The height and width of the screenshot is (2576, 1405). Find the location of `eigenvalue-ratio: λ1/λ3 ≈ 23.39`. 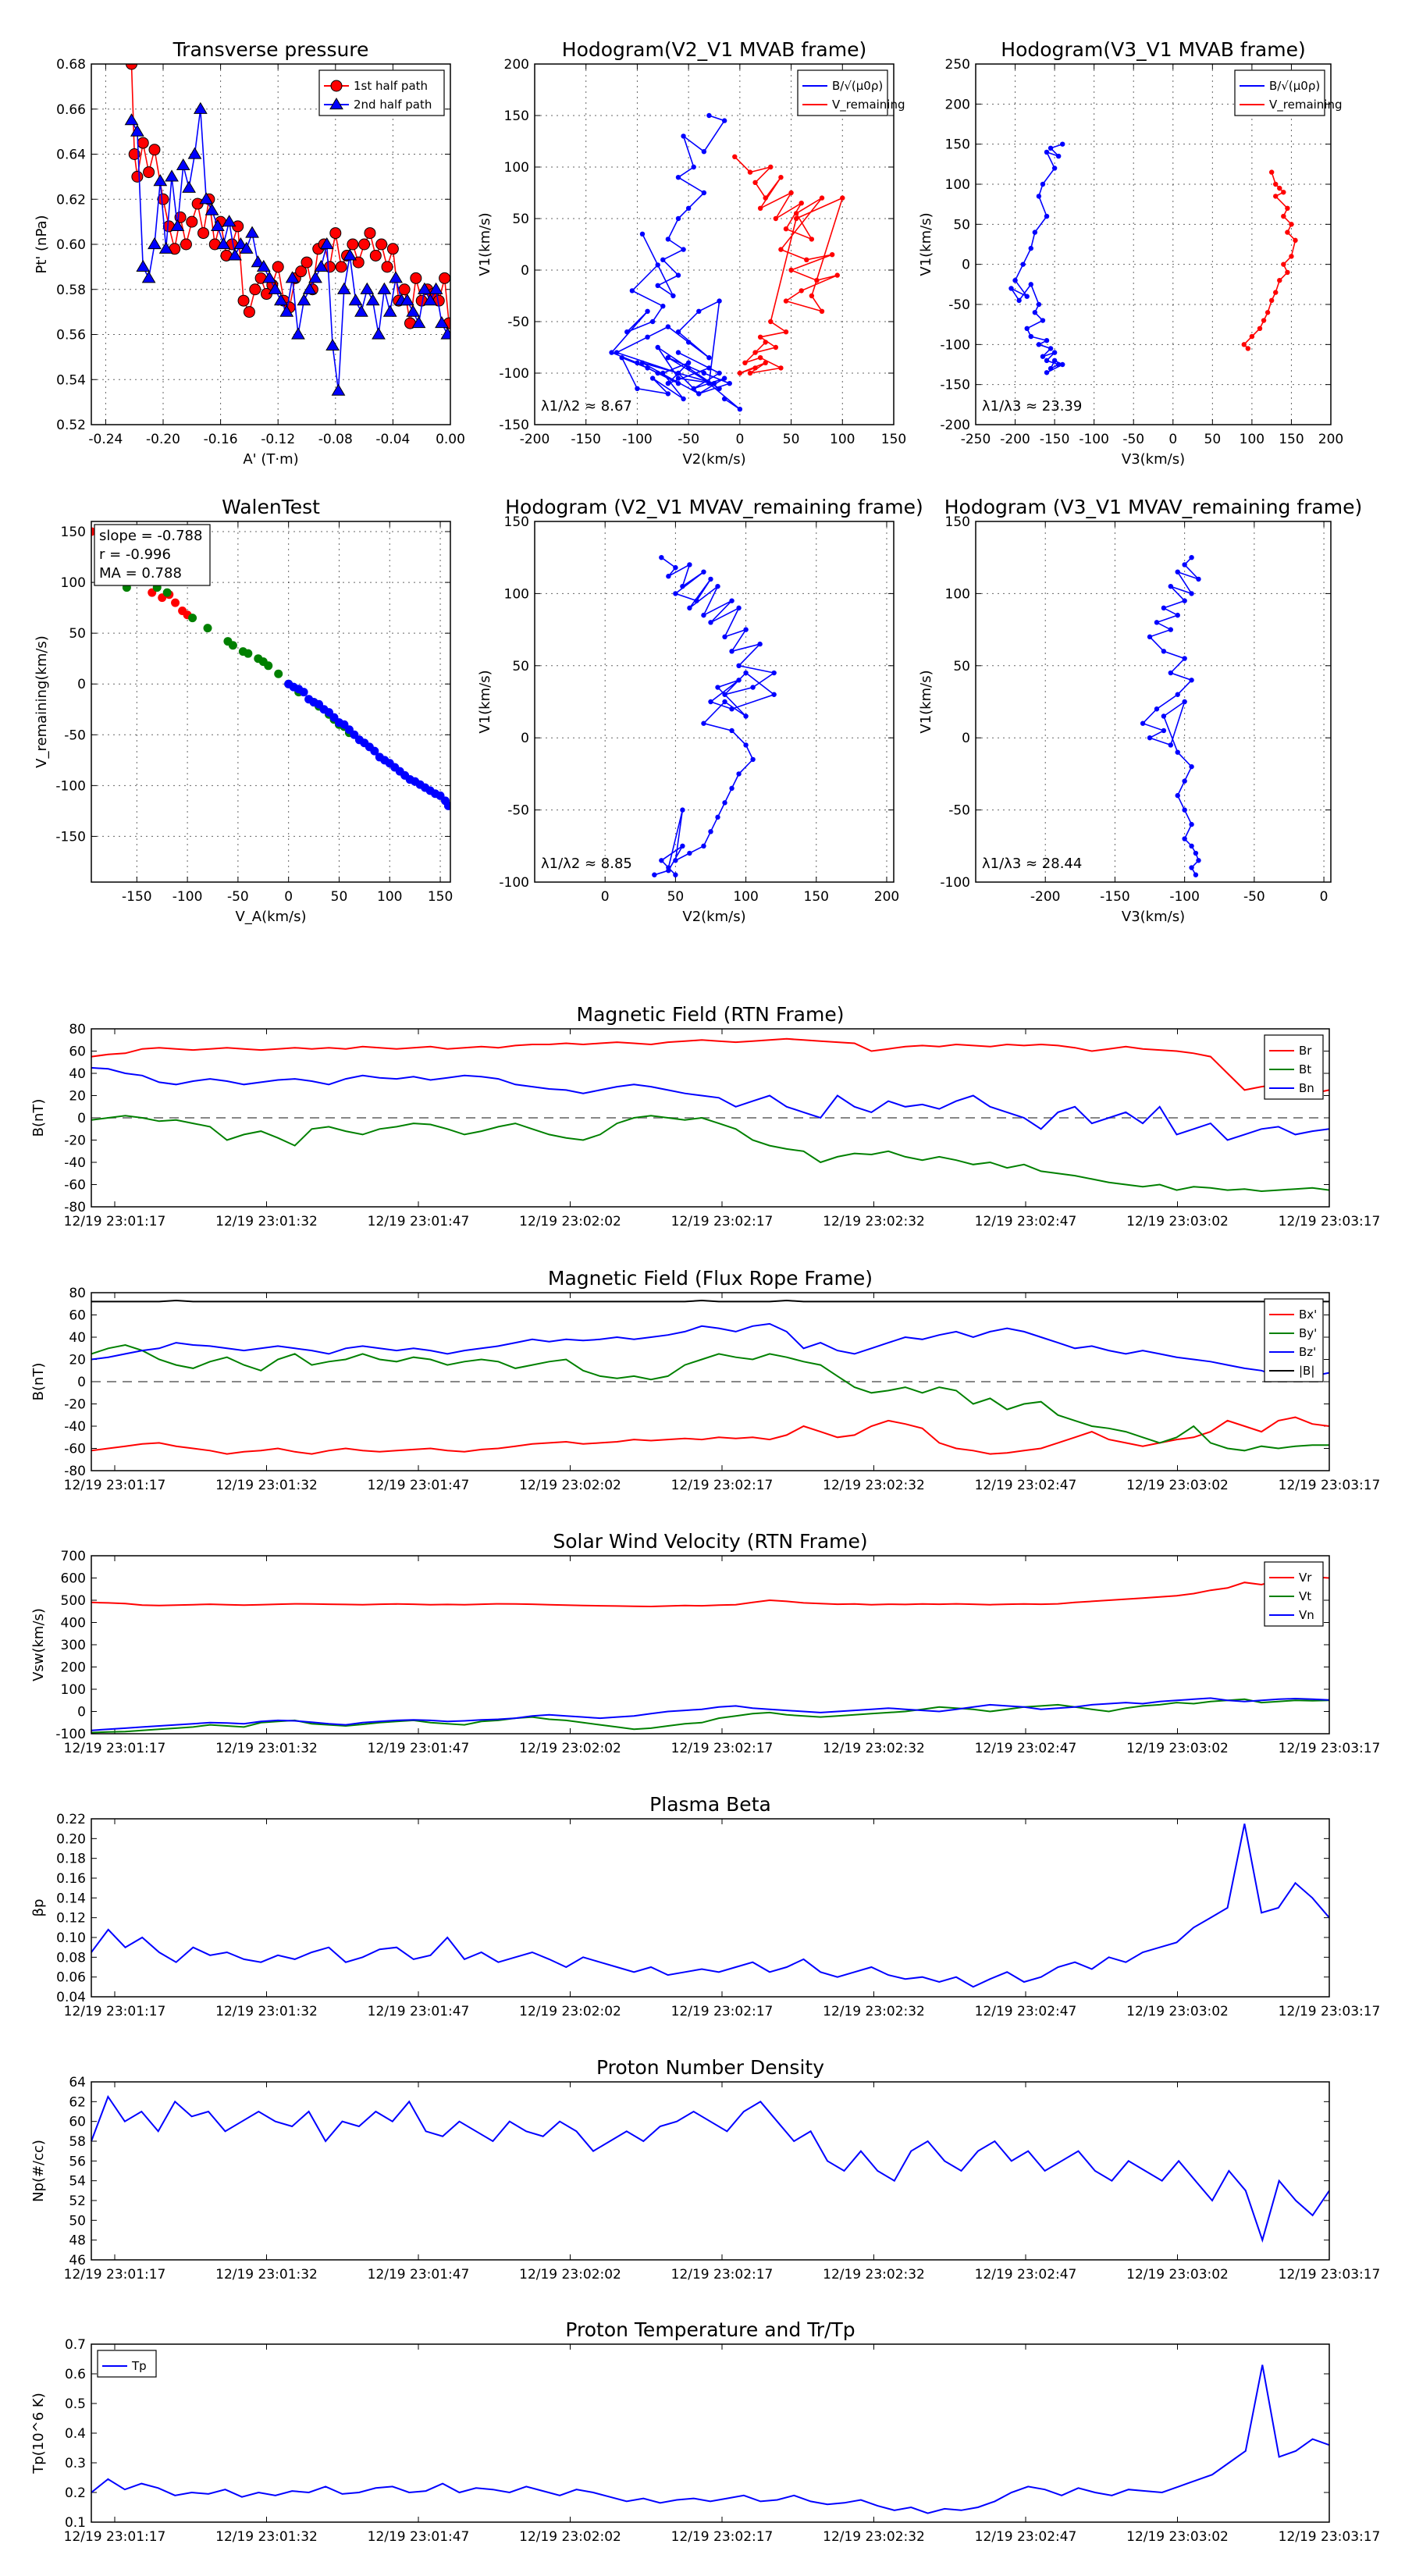

eigenvalue-ratio: λ1/λ3 ≈ 23.39 is located at coordinates (1032, 406).